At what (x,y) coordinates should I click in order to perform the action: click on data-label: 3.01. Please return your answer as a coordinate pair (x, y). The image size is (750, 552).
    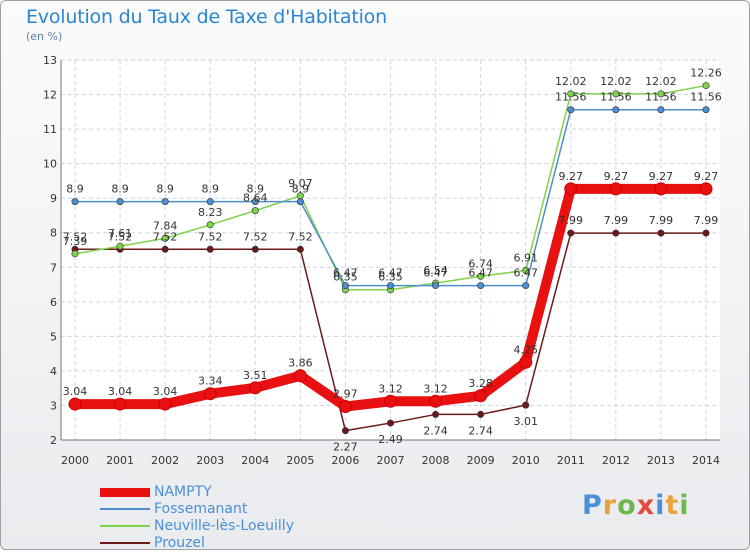
    Looking at the image, I should click on (525, 421).